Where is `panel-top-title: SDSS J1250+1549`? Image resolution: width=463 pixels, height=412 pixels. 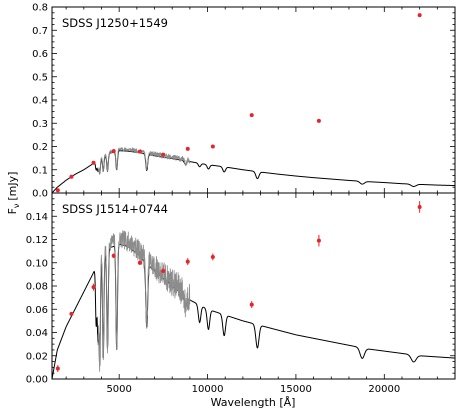 panel-top-title: SDSS J1250+1549 is located at coordinates (115, 23).